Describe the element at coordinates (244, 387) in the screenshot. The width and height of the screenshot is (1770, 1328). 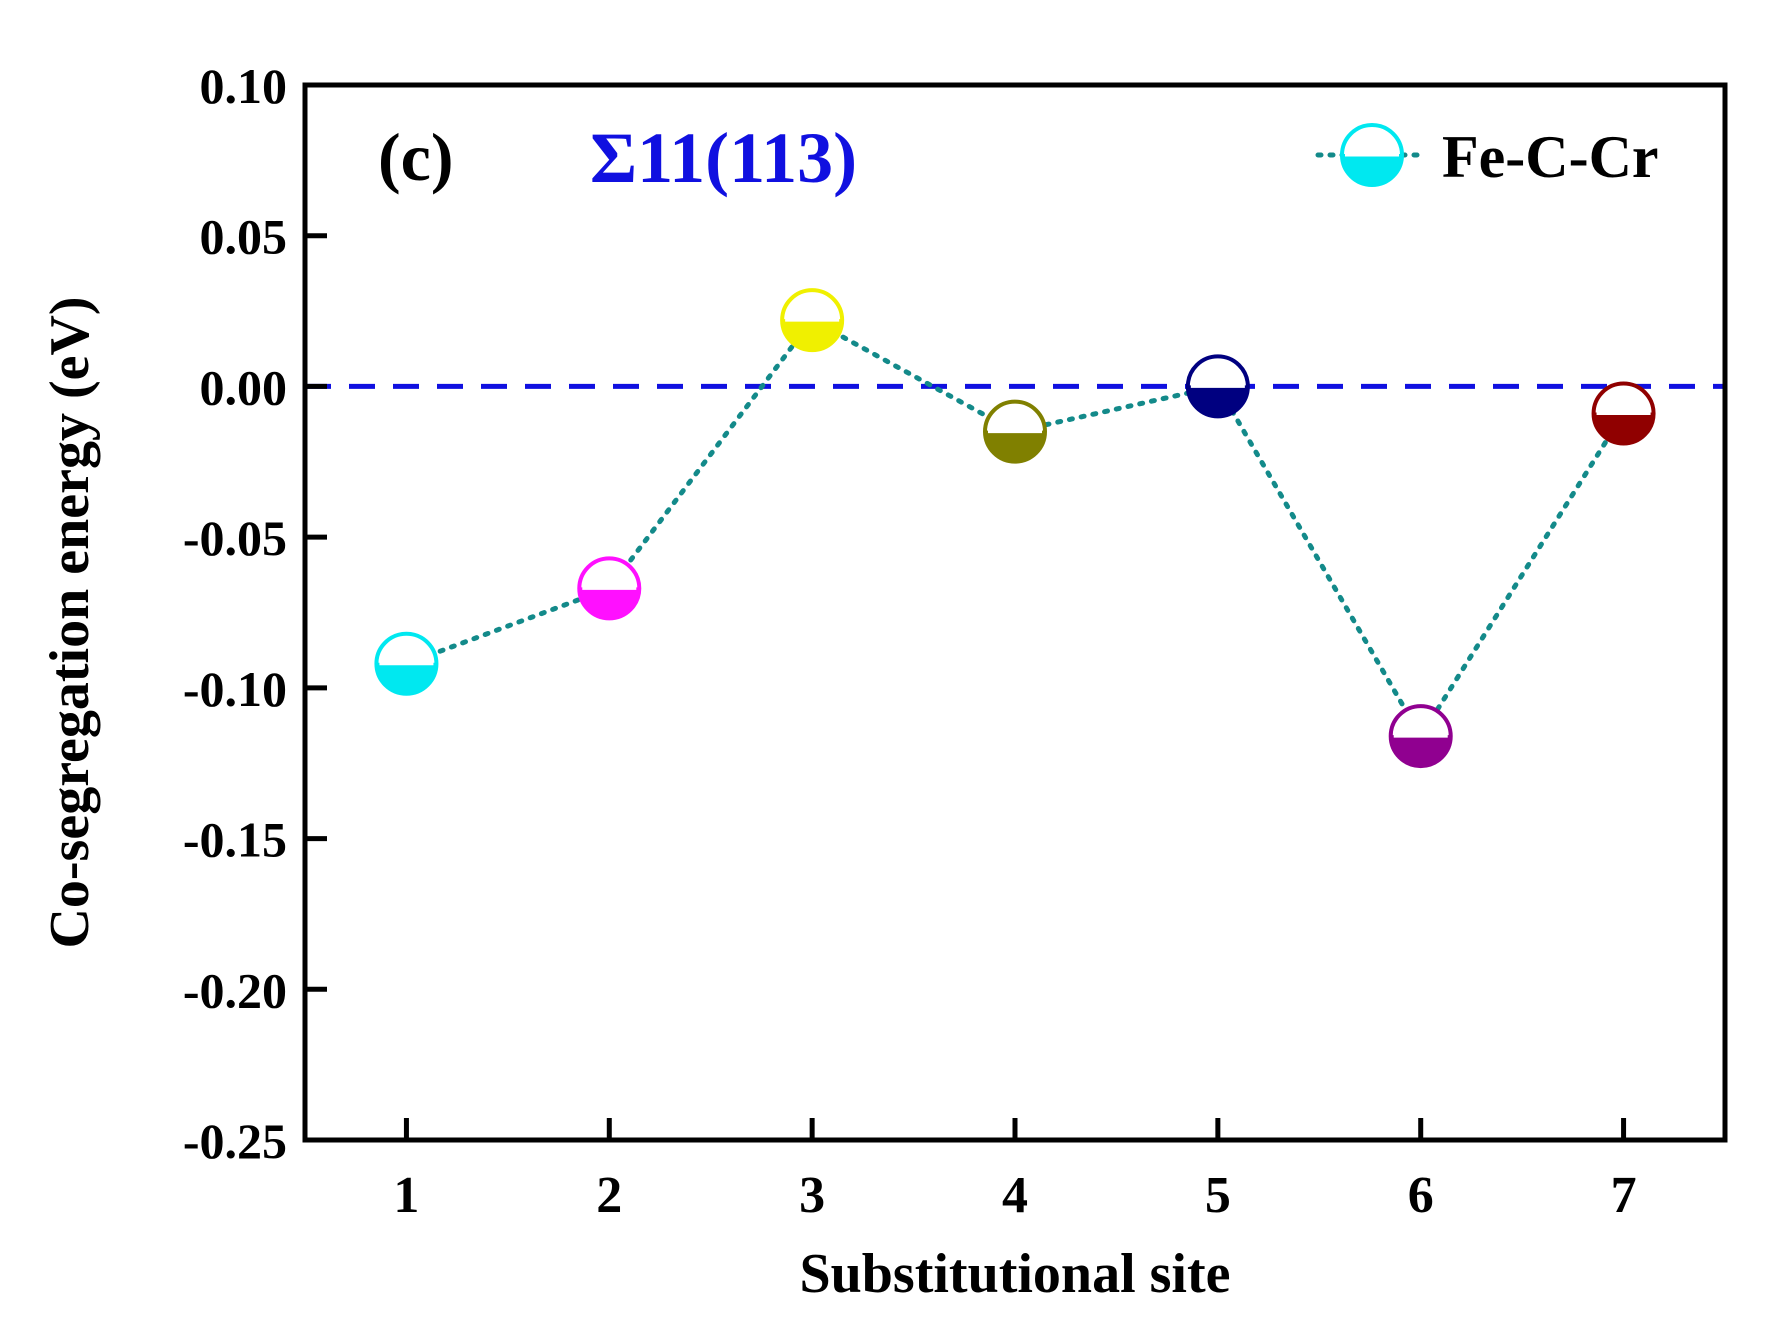
I see `y-tick-label: 0.00` at that location.